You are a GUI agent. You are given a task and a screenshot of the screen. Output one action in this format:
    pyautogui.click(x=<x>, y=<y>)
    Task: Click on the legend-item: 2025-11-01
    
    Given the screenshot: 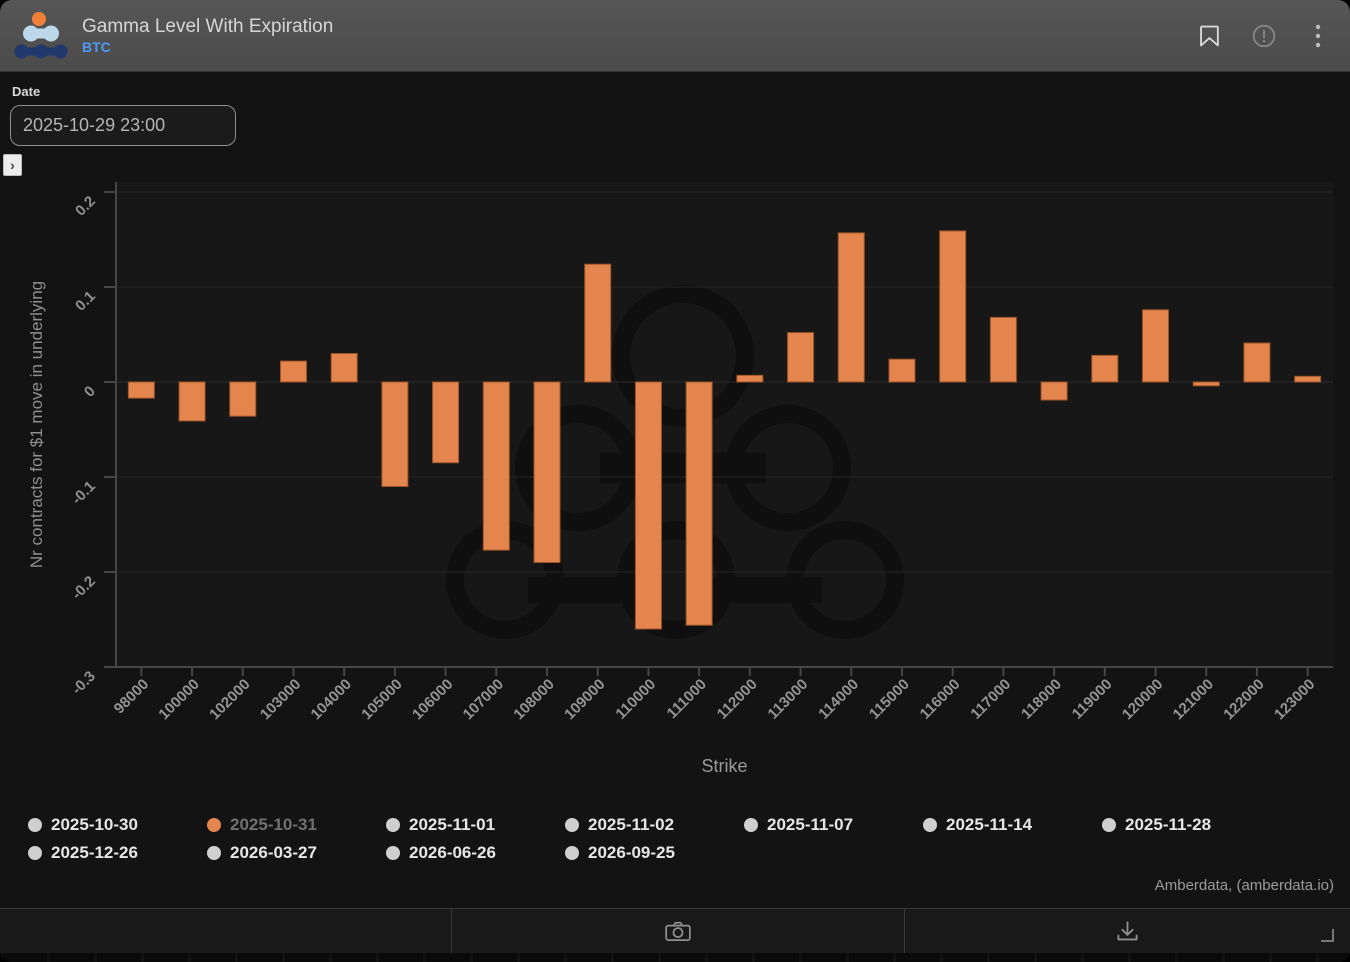 What is the action you would take?
    pyautogui.click(x=475, y=824)
    